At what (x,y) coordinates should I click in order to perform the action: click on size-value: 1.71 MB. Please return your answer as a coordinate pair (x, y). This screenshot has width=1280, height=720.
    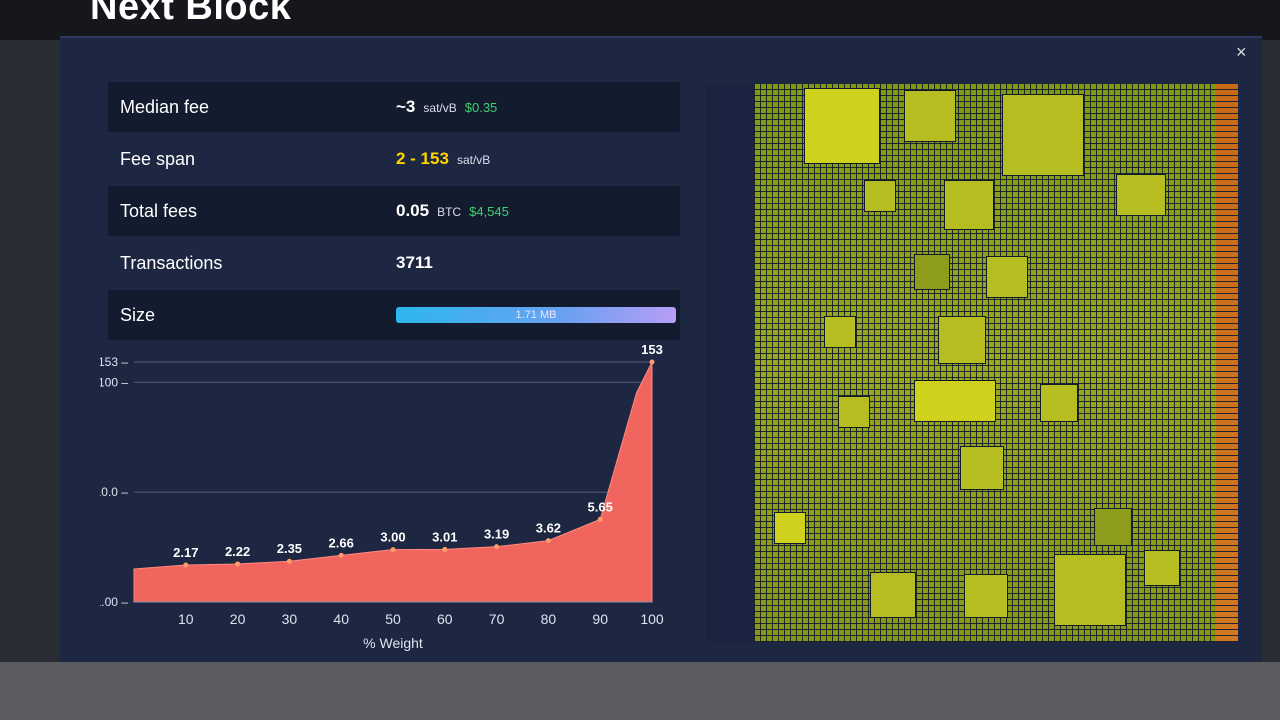
    Looking at the image, I should click on (536, 315).